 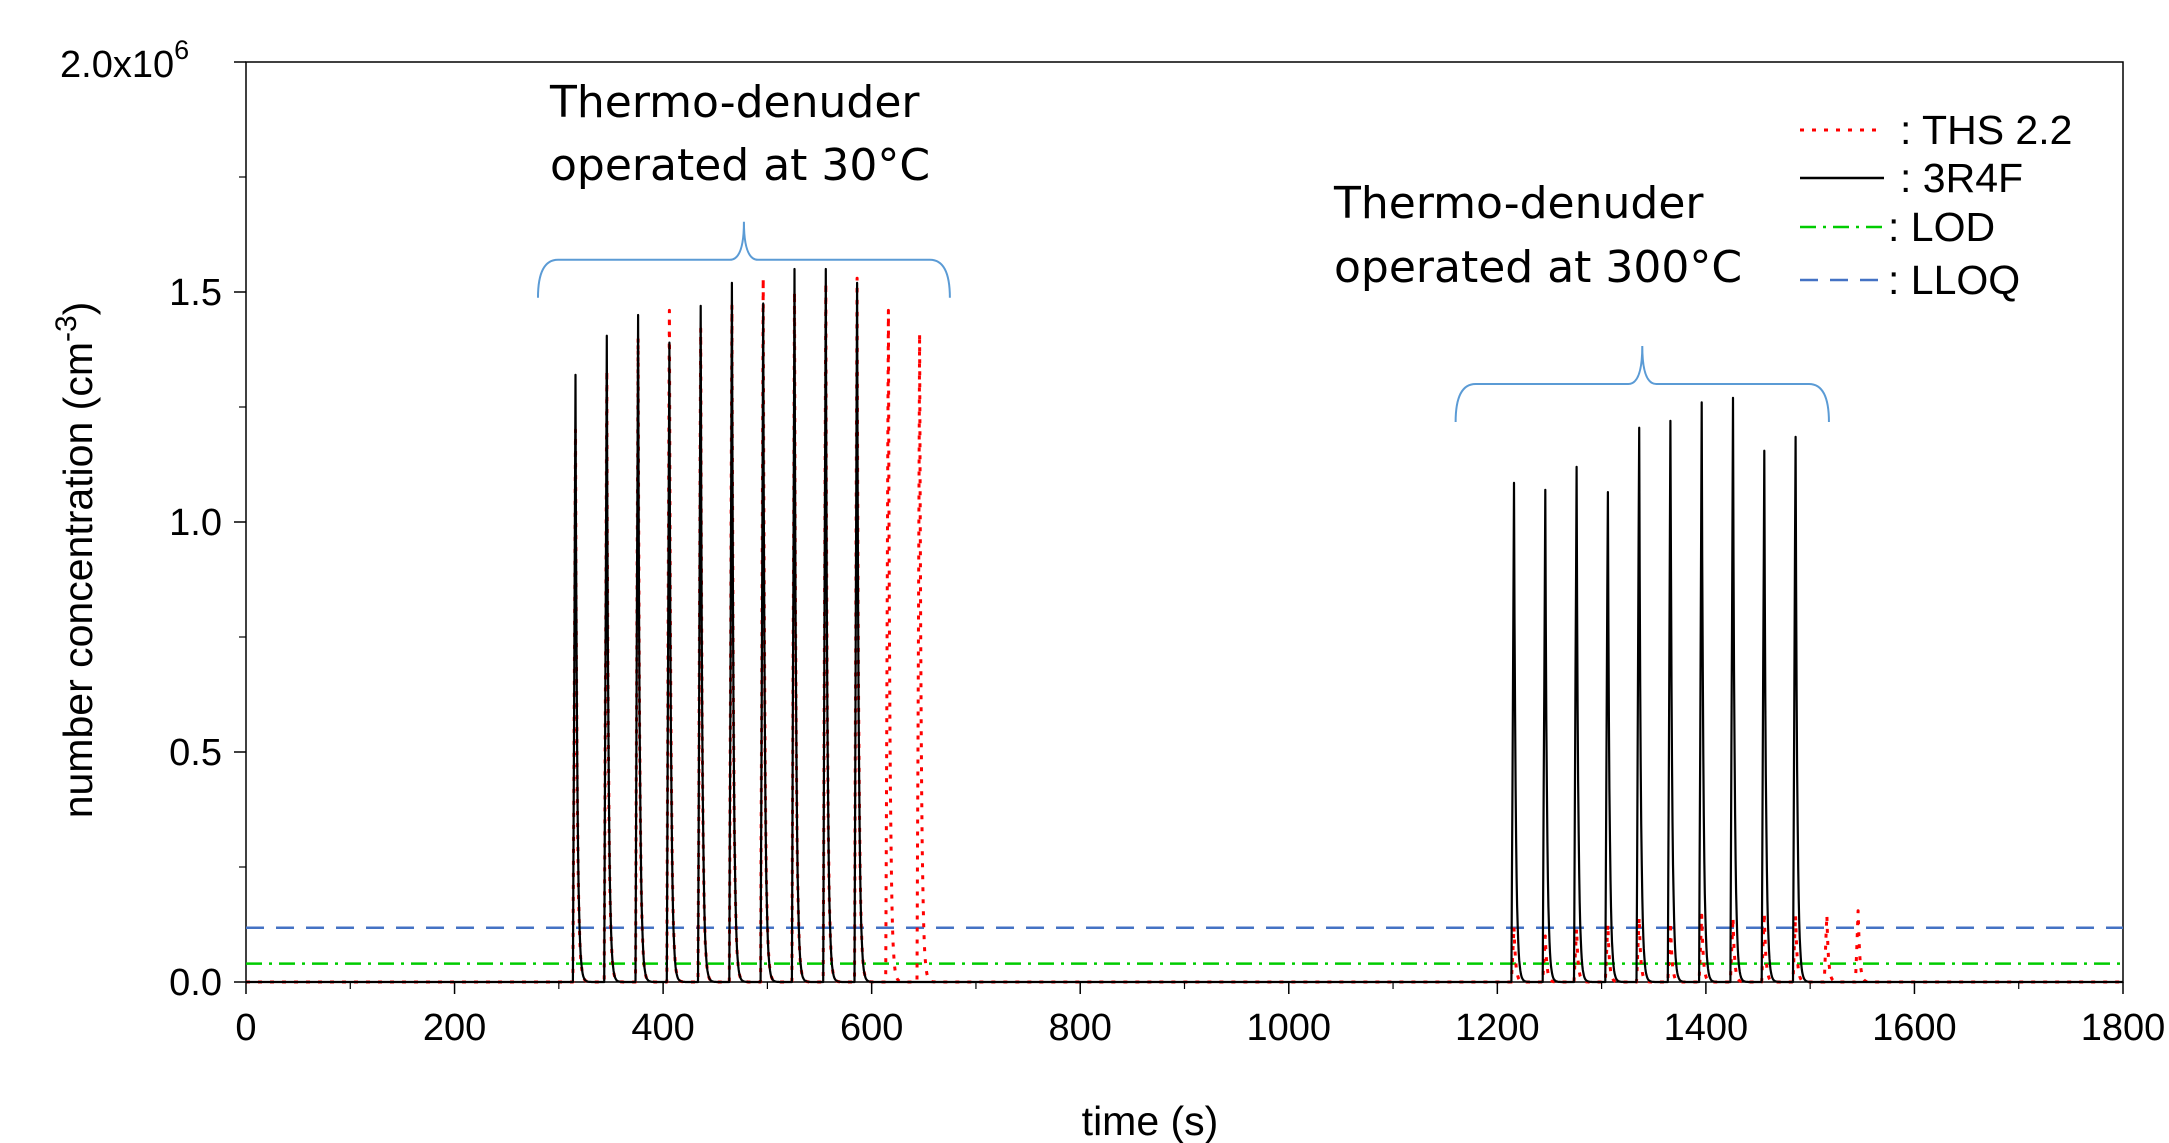 I want to click on legend: : THS 2.2 : 3R4F : LOD : LLOQ, so click(x=1936, y=205).